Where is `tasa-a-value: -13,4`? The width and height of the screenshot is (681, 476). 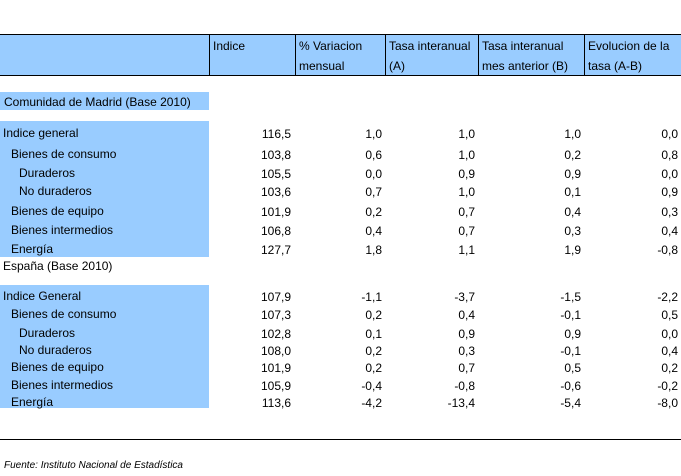
tasa-a-value: -13,4 is located at coordinates (461, 403).